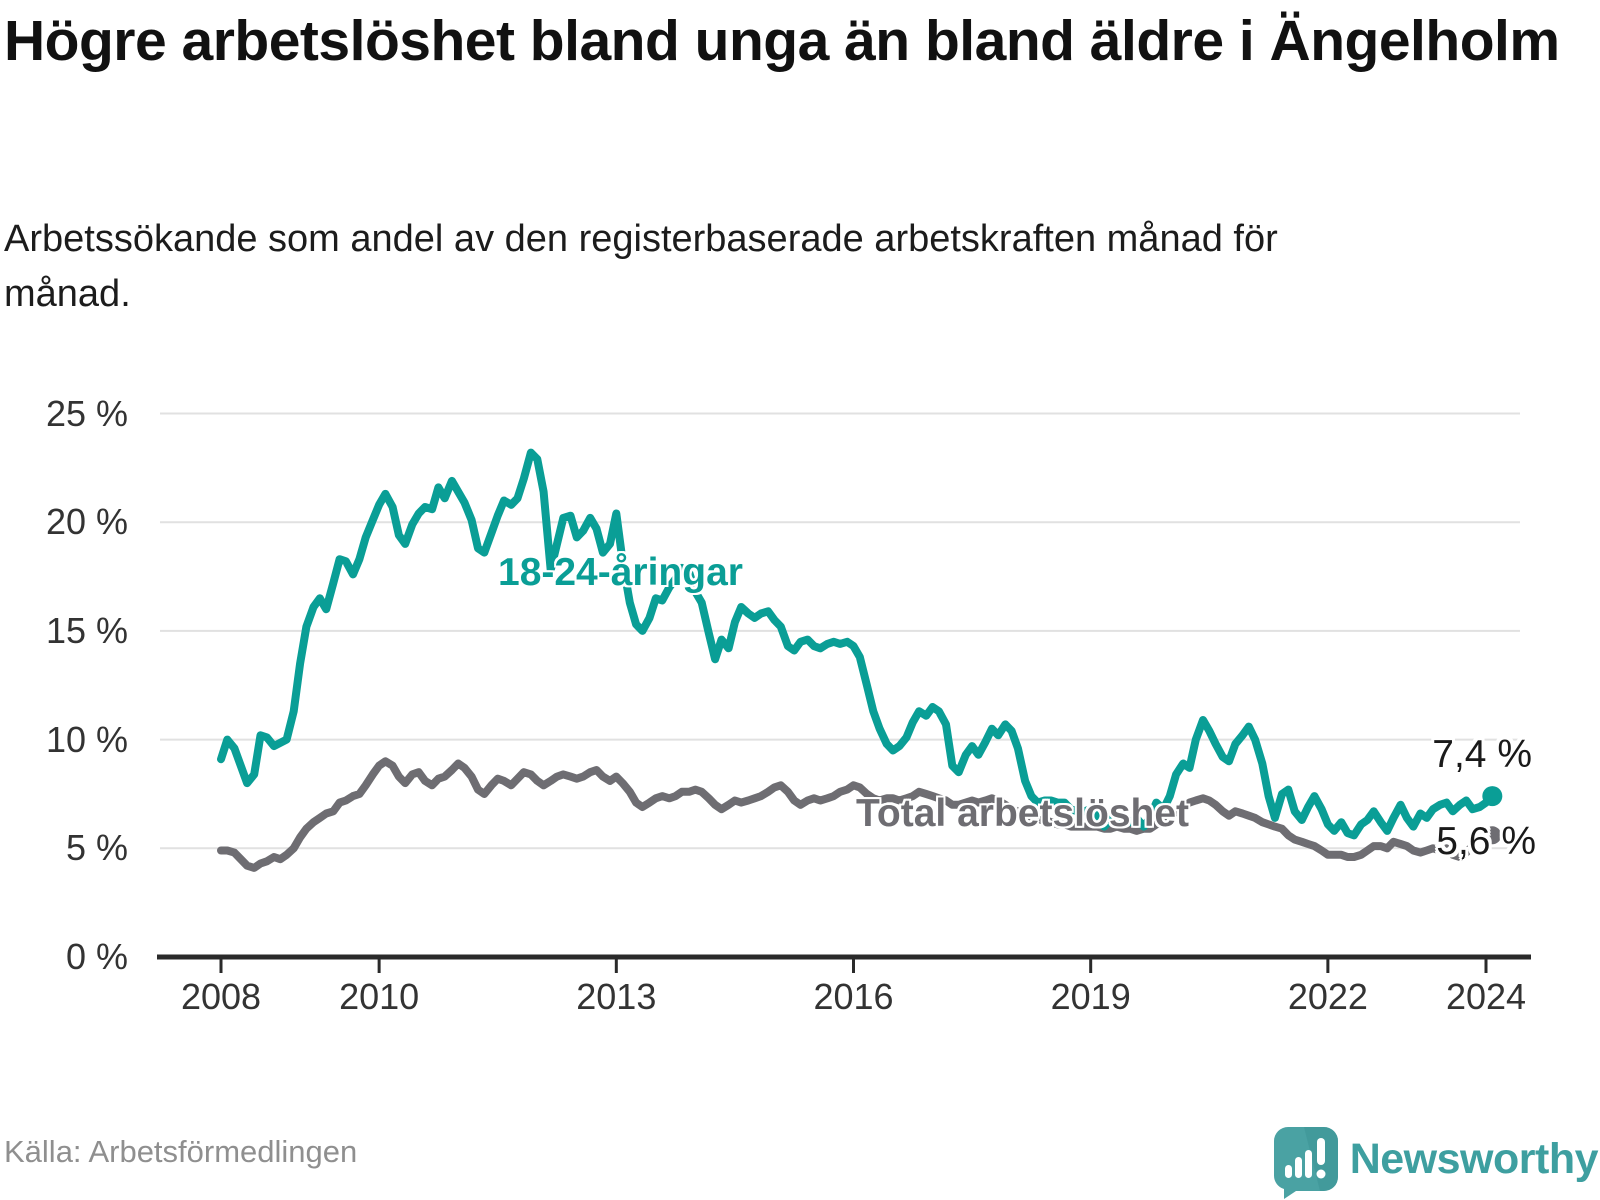 Image resolution: width=1600 pixels, height=1200 pixels. Describe the element at coordinates (379, 996) in the screenshot. I see `x-tick-2010: 2010` at that location.